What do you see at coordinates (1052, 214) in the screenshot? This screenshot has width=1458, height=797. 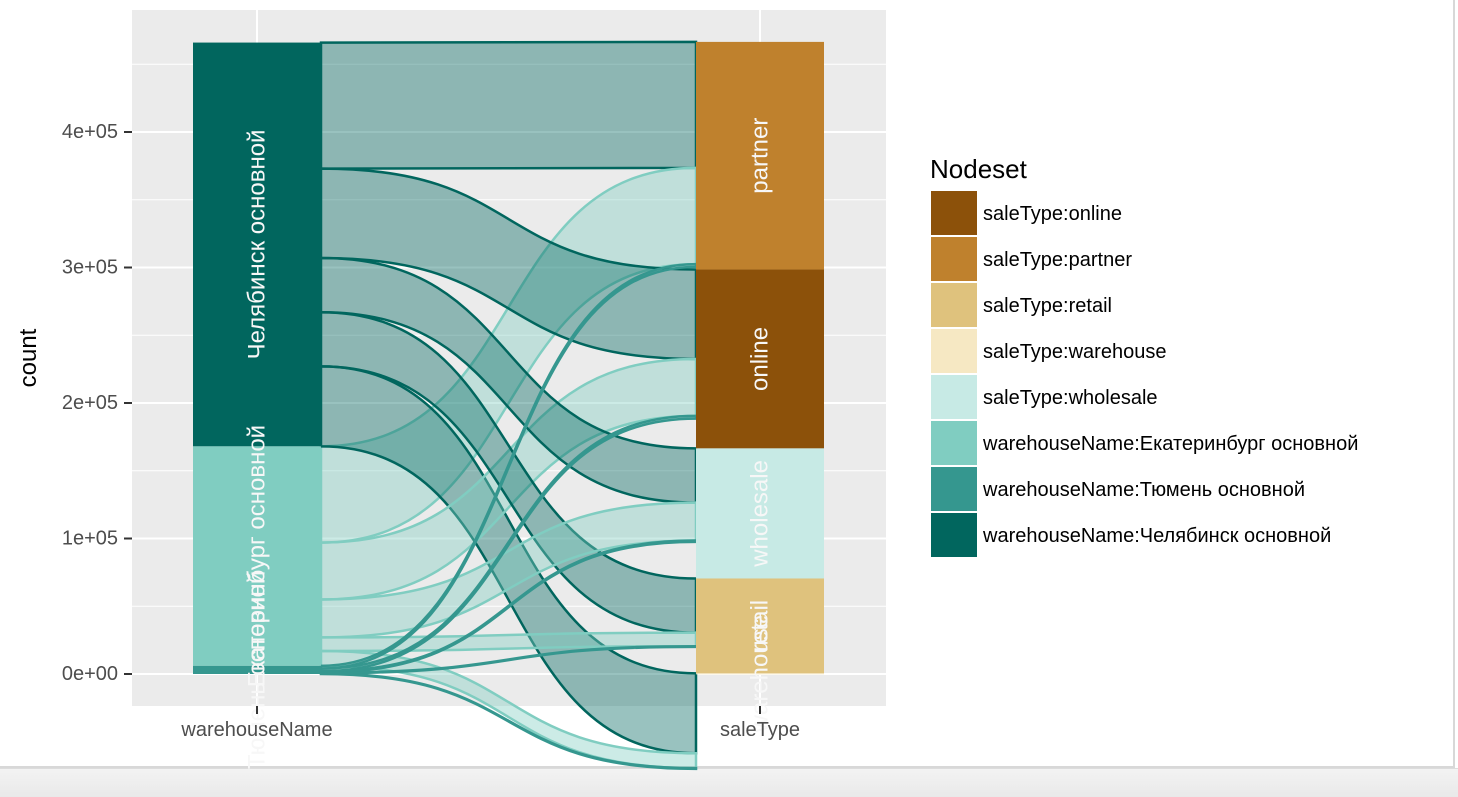 I see `legend-label: saleType:online` at bounding box center [1052, 214].